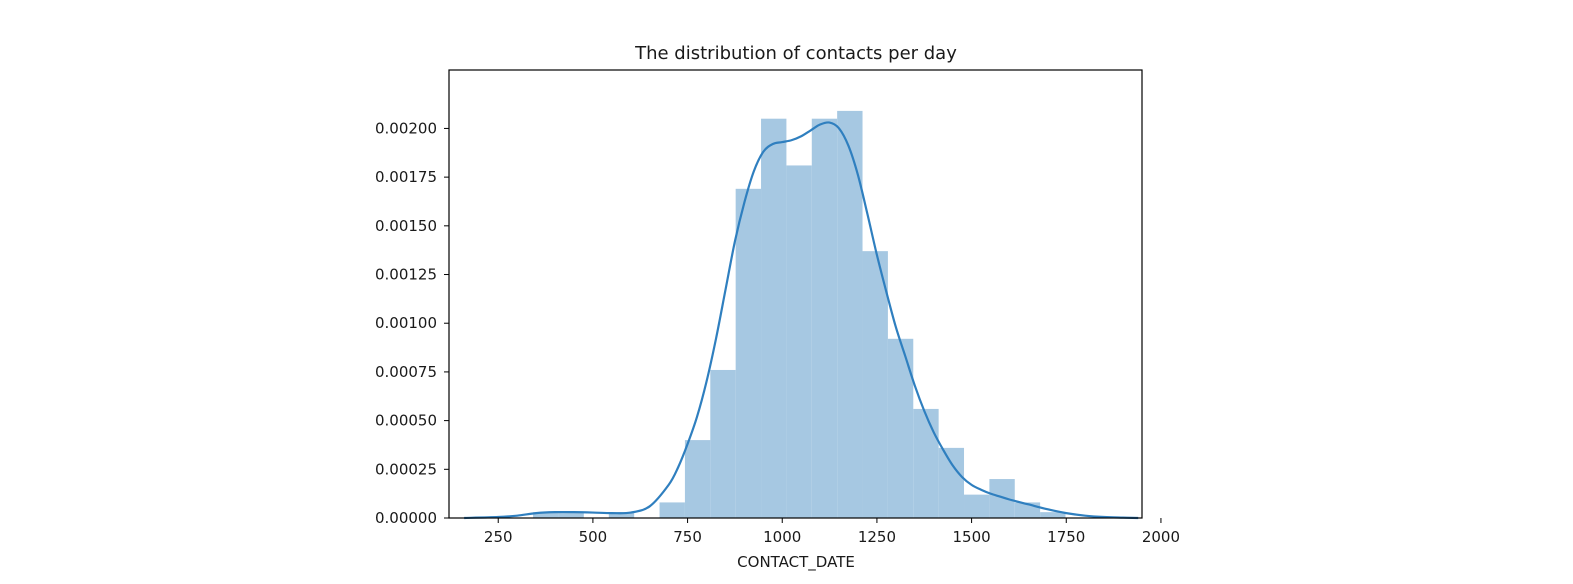 The height and width of the screenshot is (584, 1573). Describe the element at coordinates (796, 562) in the screenshot. I see `x-axis-title: CONTACT_DATE` at that location.